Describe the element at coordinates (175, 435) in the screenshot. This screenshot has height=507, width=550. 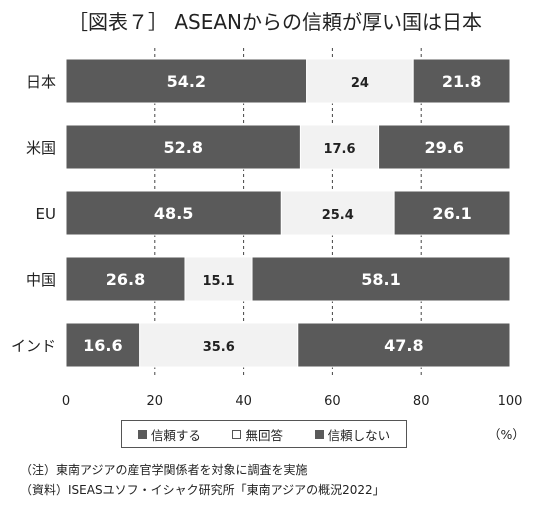
I see `legend-label: 信頼する` at that location.